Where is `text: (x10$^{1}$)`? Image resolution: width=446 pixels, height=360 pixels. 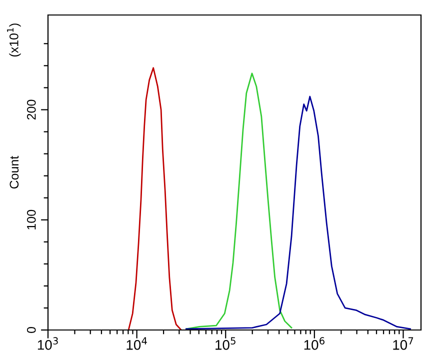 text: (x10$^{1}$) is located at coordinates (14, 40).